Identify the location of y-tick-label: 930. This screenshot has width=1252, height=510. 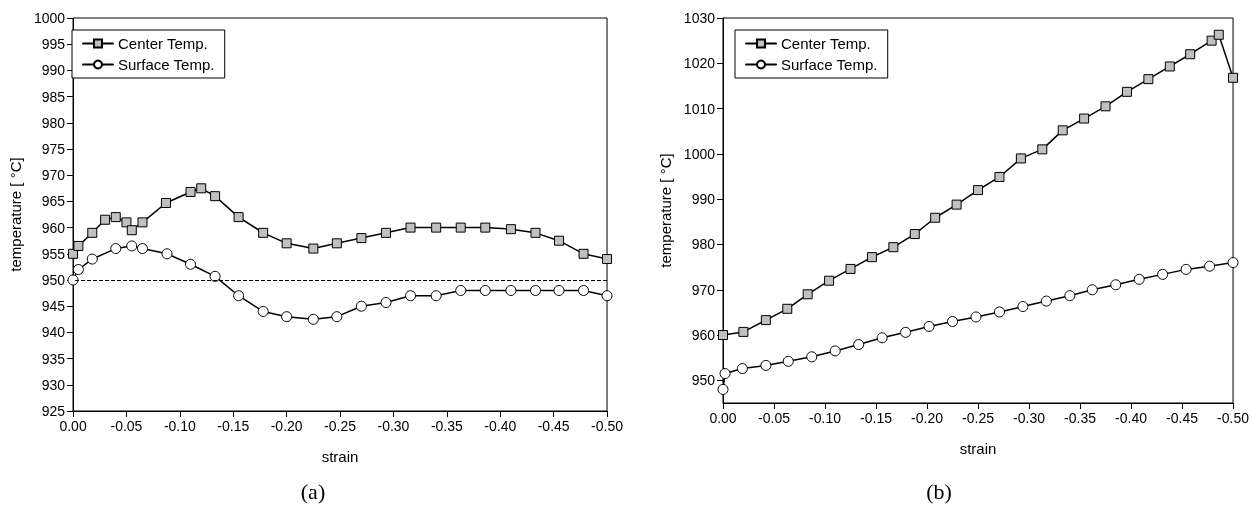
(53, 384).